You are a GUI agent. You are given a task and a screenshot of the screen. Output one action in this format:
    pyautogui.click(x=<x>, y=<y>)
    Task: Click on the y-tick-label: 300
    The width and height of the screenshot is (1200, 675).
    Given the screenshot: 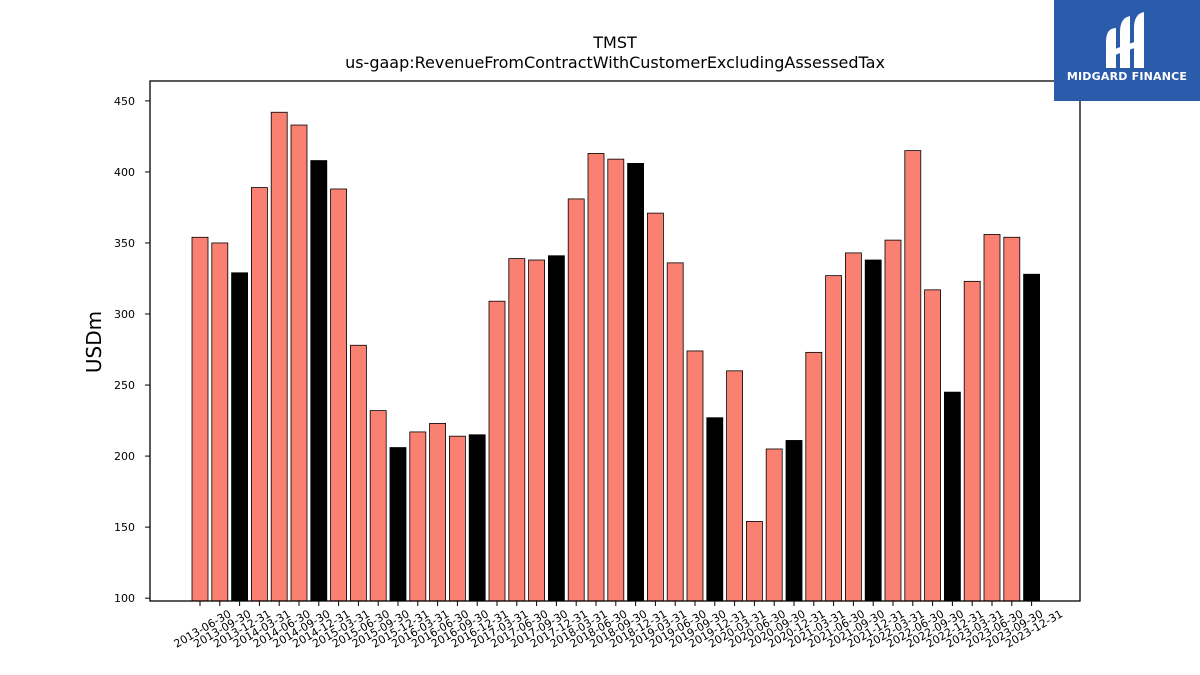 What is the action you would take?
    pyautogui.click(x=124, y=314)
    